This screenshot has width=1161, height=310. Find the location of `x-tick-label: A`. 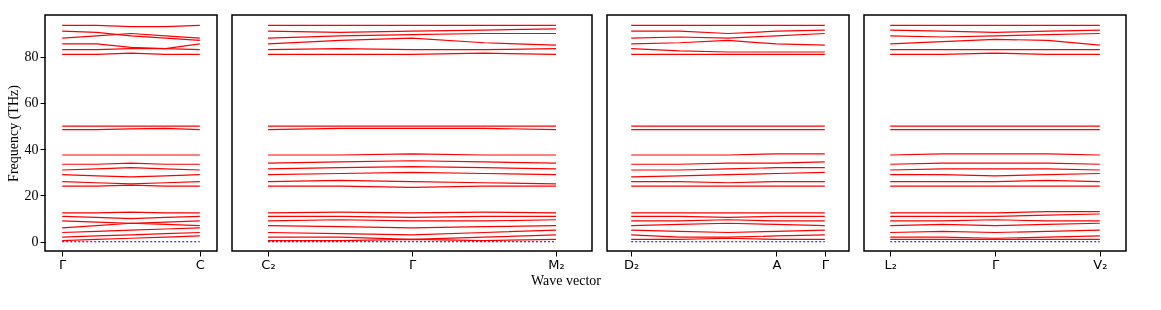

x-tick-label: A is located at coordinates (777, 264).